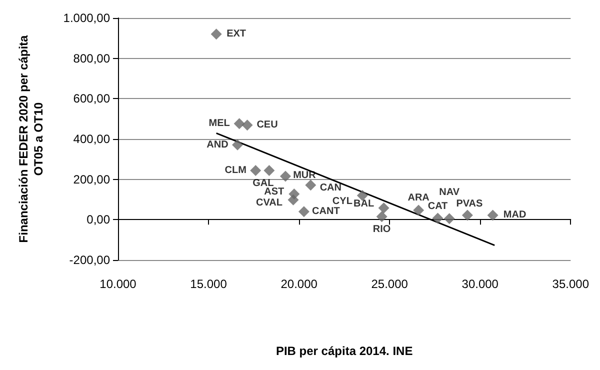 Image resolution: width=600 pixels, height=370 pixels. I want to click on annotation: CANT, so click(326, 212).